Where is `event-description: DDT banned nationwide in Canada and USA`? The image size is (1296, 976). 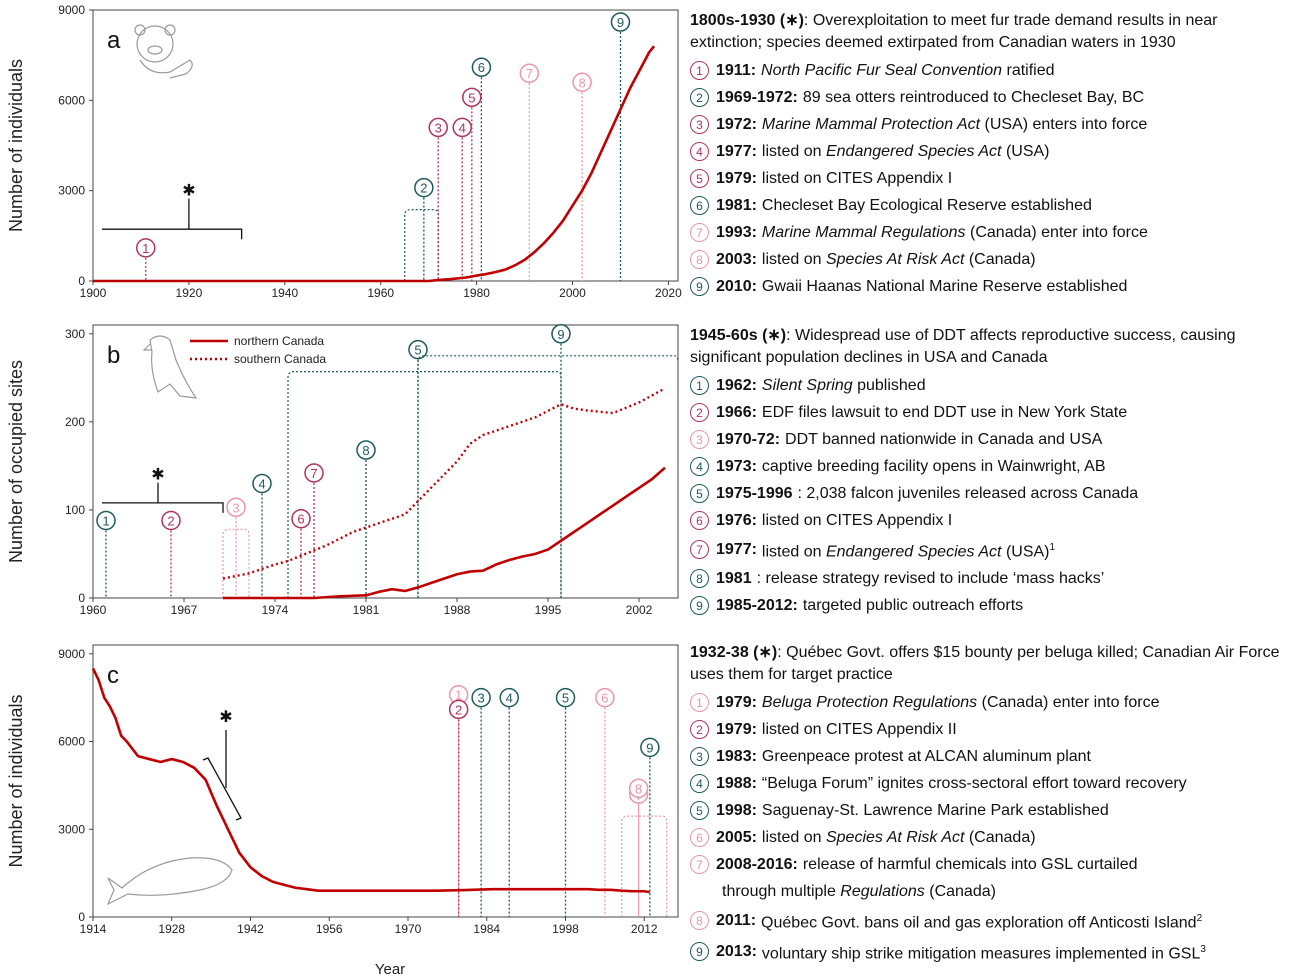
event-description: DDT banned nationwide in Canada and USA is located at coordinates (943, 439).